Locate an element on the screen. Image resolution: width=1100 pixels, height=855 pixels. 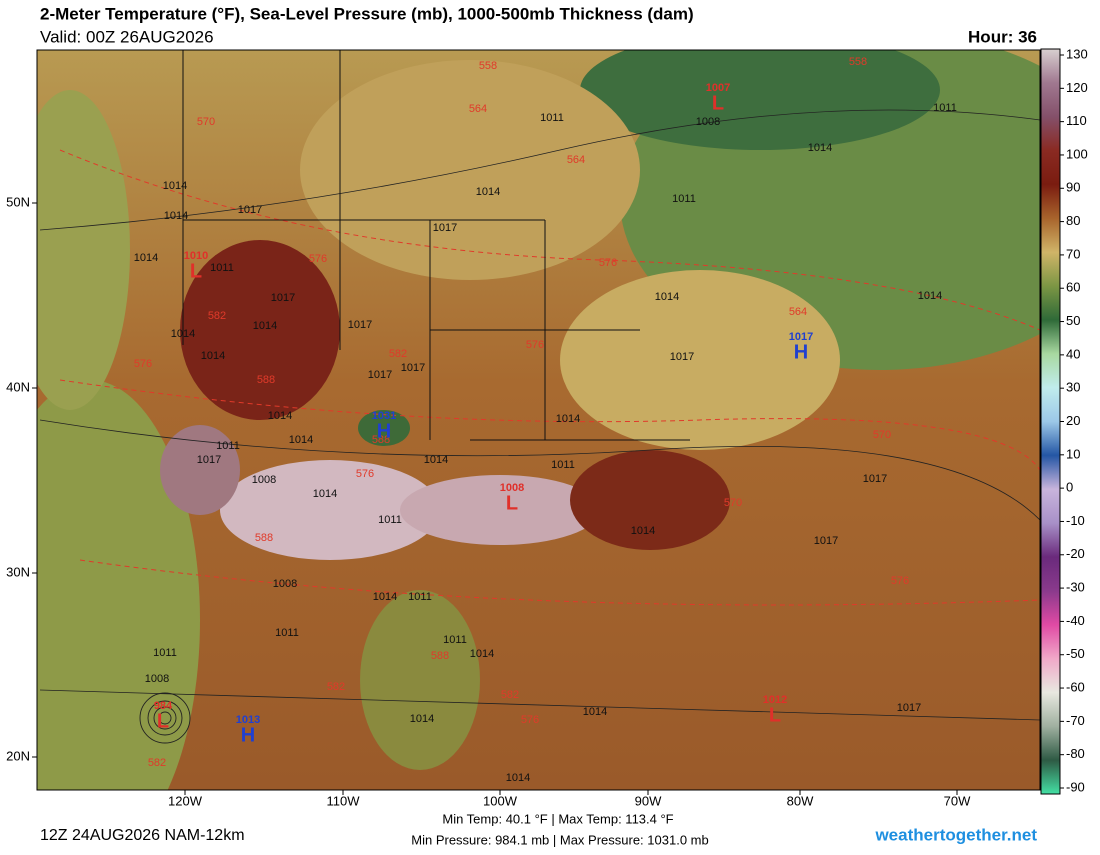
colorbar-label: 20 is located at coordinates (1073, 420).